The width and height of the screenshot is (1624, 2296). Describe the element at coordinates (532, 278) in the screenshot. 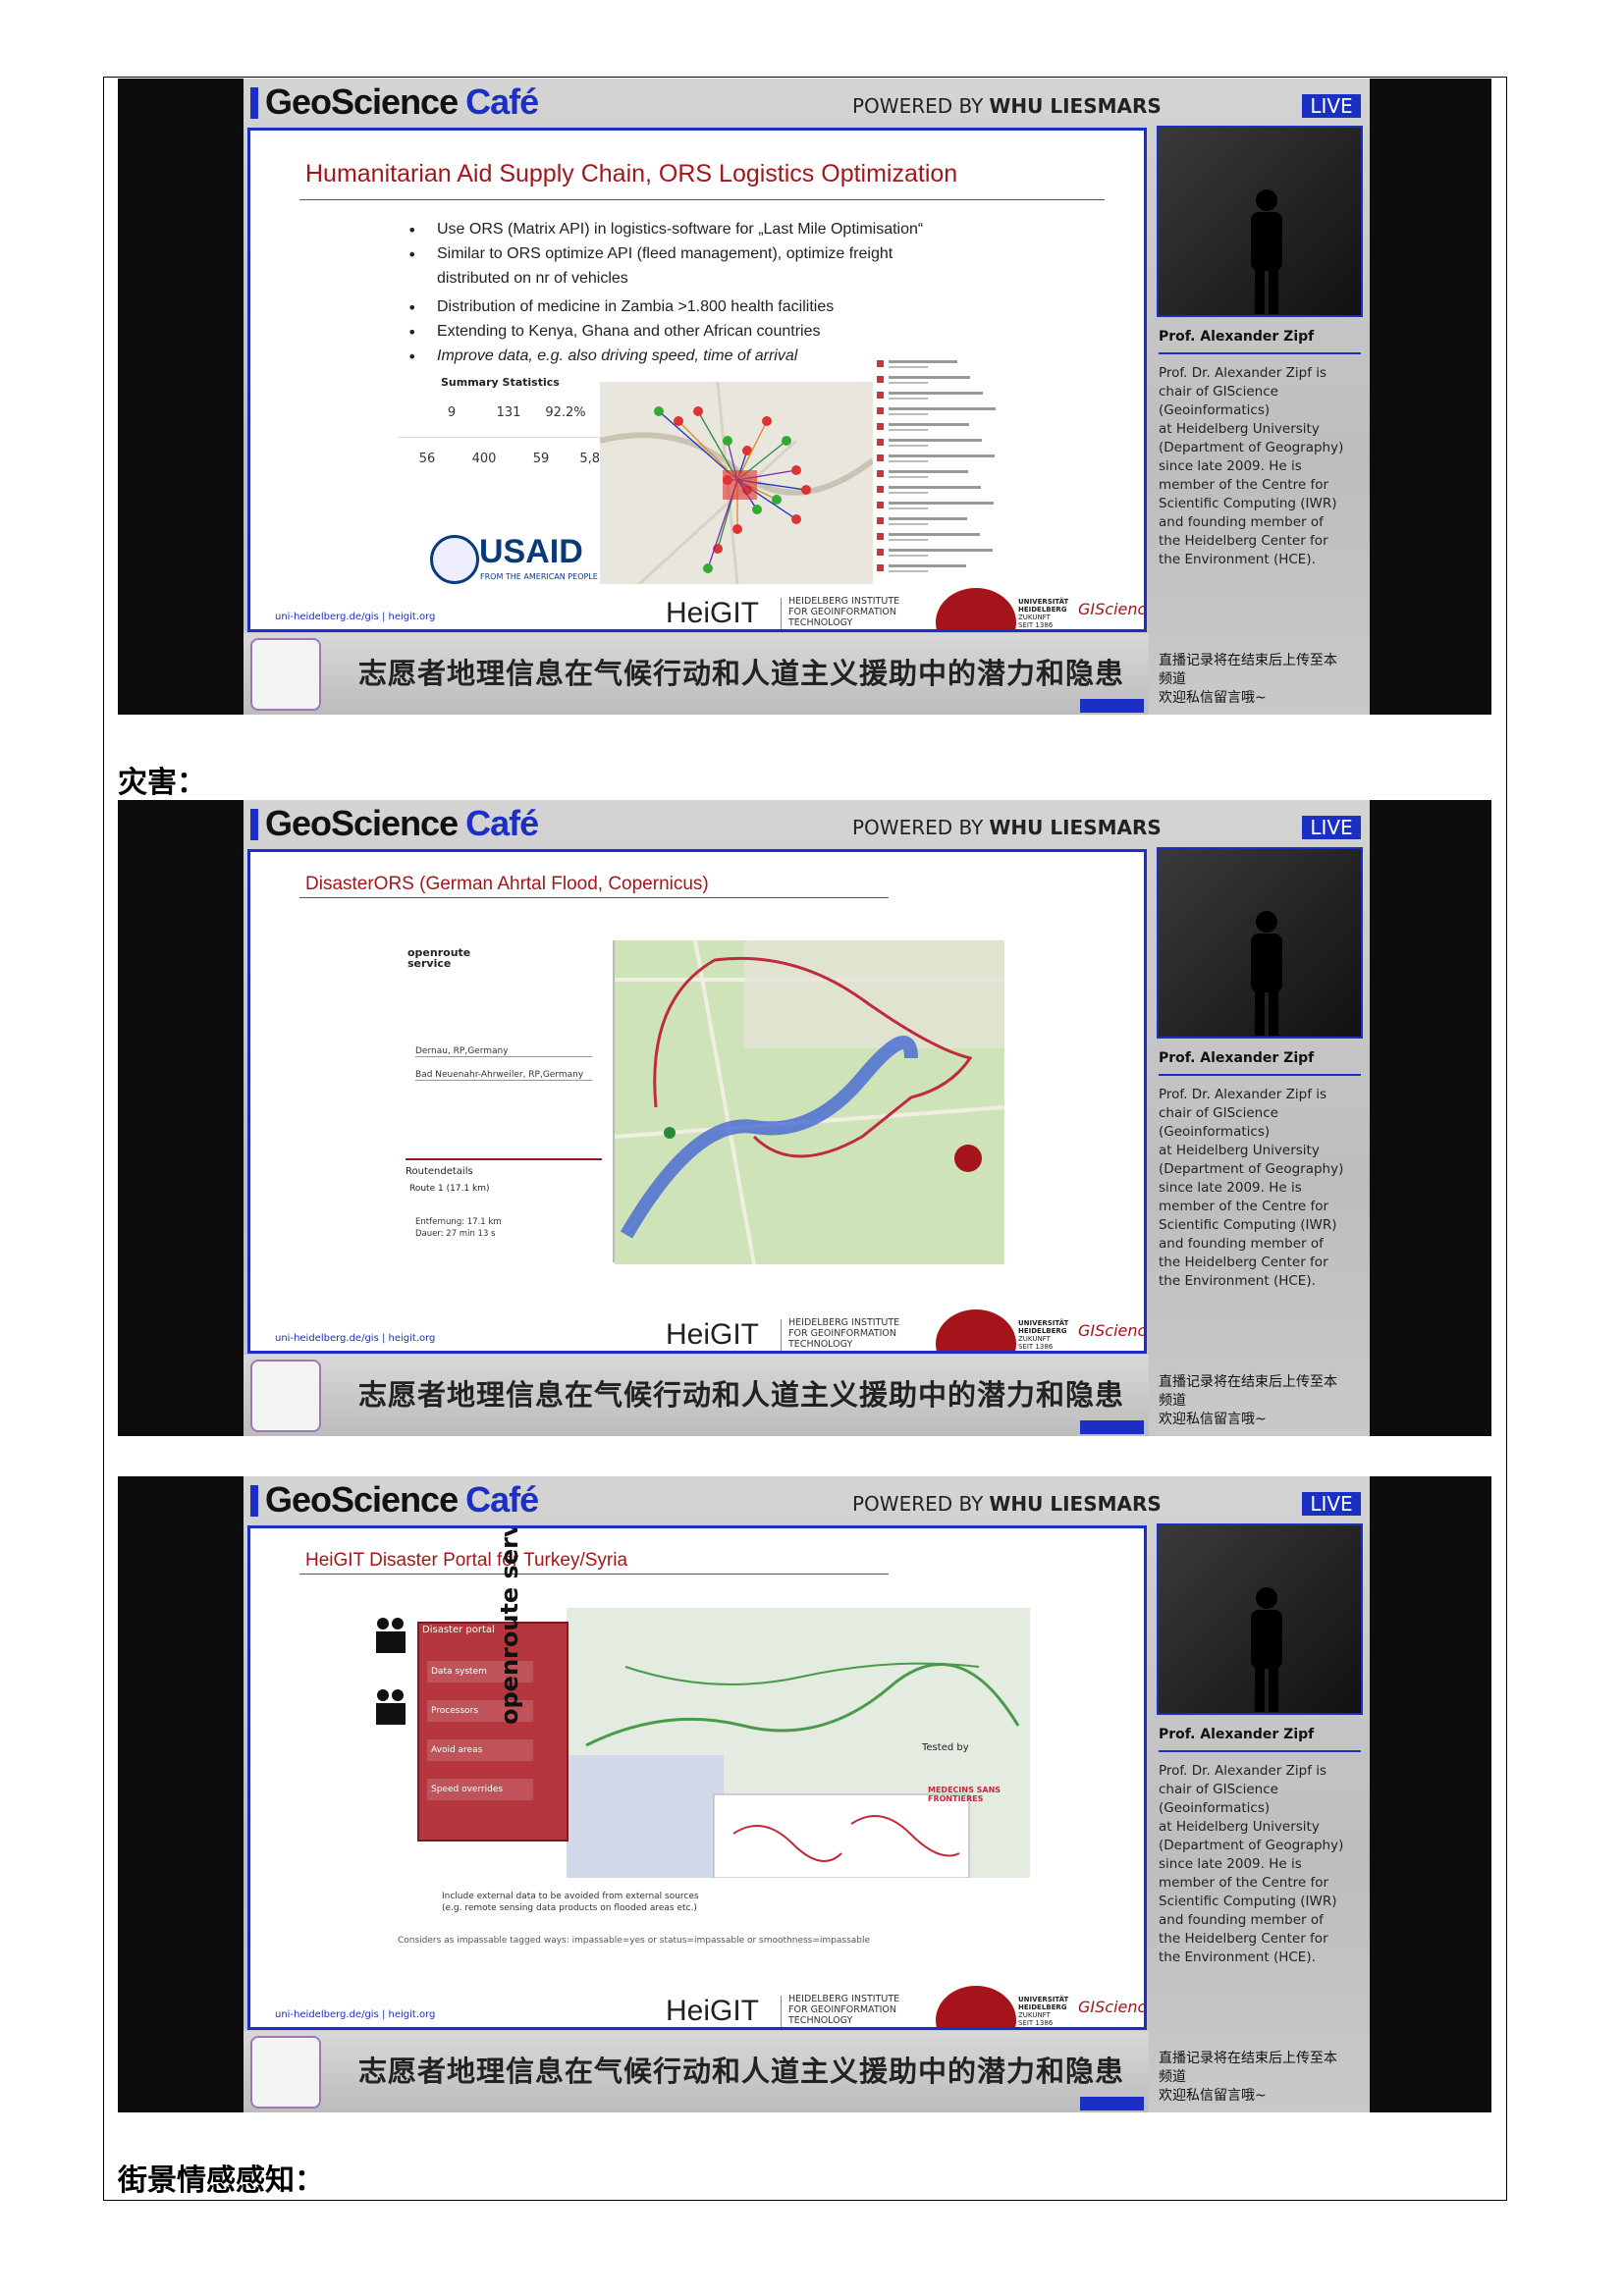

I see `bullet-text: distributed on nr of vehicles` at that location.